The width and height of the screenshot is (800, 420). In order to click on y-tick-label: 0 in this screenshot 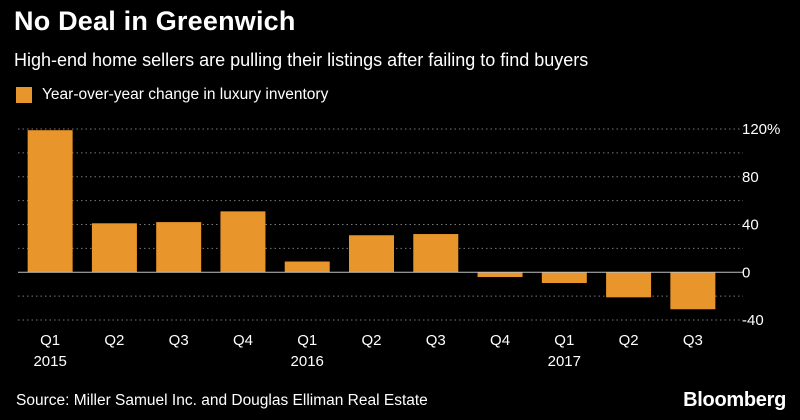, I will do `click(746, 272)`.